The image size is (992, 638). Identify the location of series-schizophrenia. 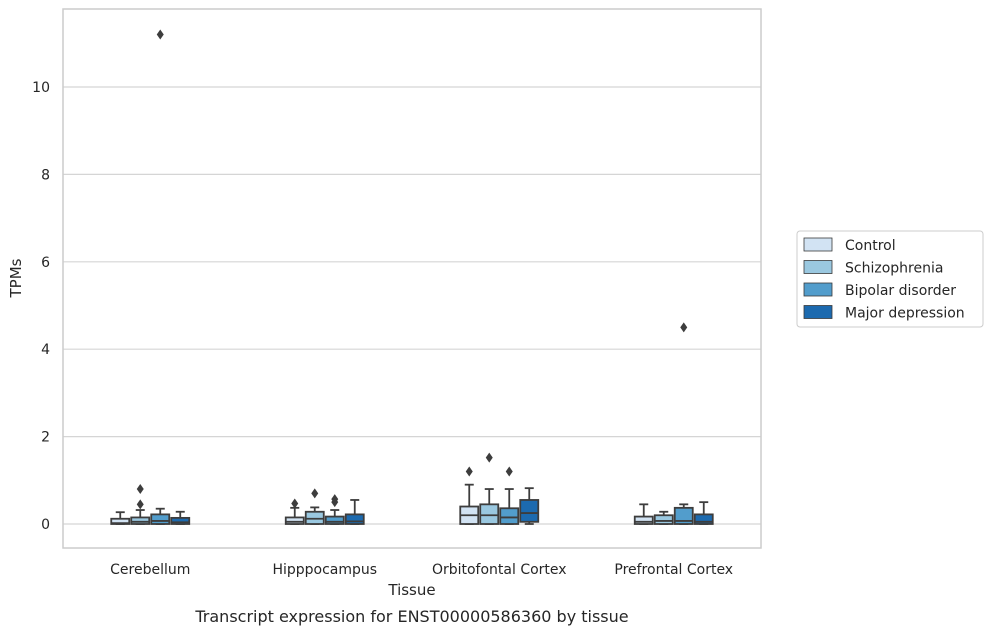
(402, 488).